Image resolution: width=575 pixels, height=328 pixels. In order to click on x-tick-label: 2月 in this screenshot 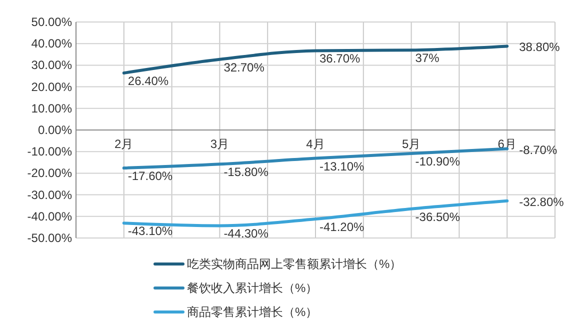, I will do `click(124, 144)`.